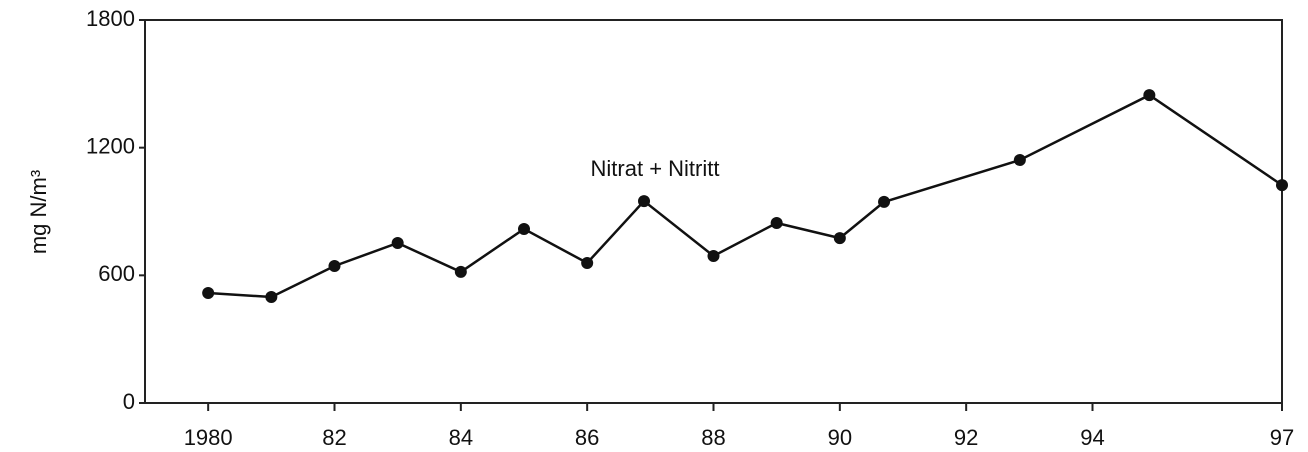 The image size is (1308, 452). What do you see at coordinates (110, 145) in the screenshot?
I see `y-tick-label: 1200` at bounding box center [110, 145].